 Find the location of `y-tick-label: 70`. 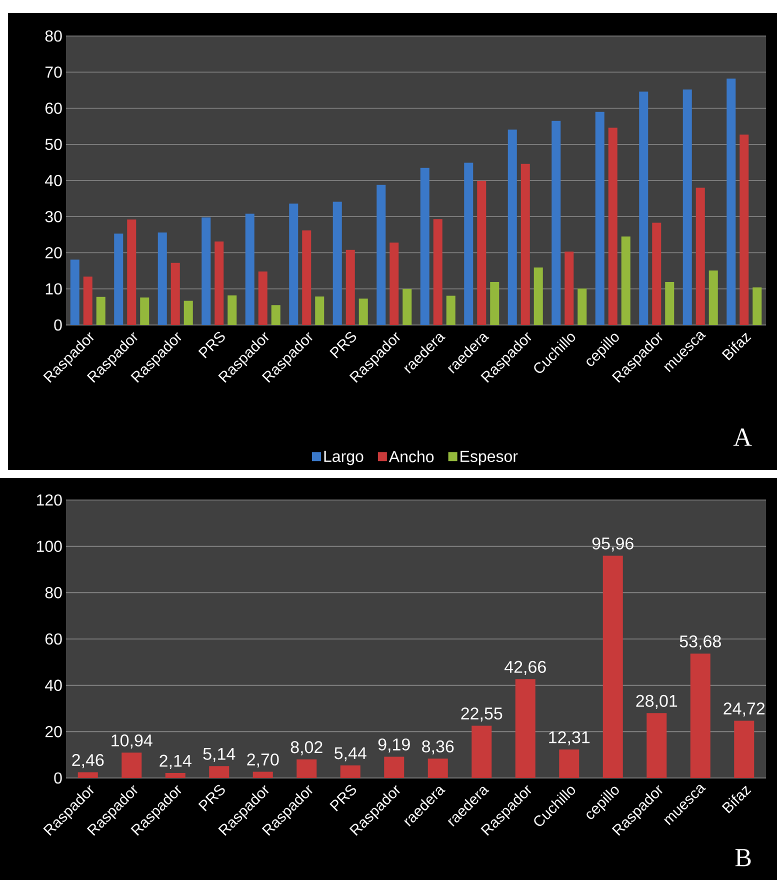

y-tick-label: 70 is located at coordinates (53, 72).